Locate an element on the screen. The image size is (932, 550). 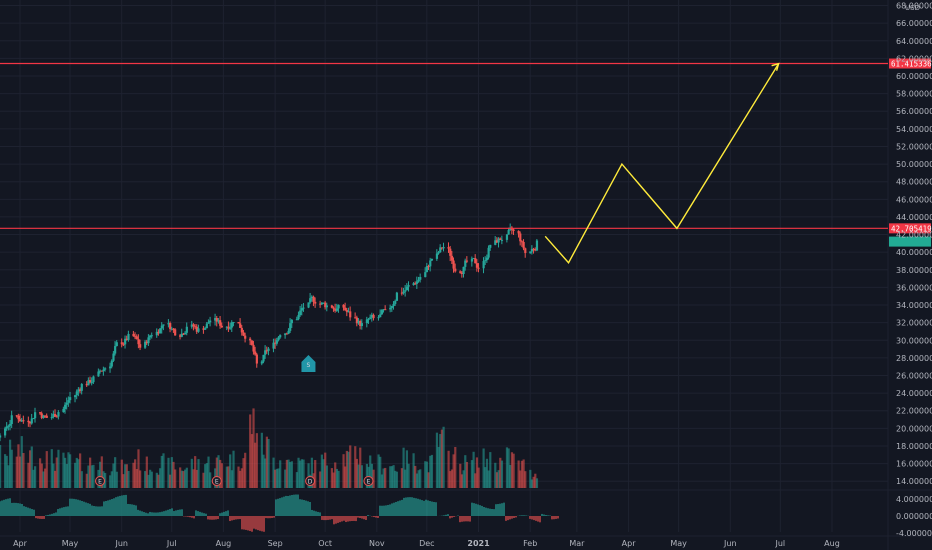
price-tick-13: 40.000000 is located at coordinates (914, 252).